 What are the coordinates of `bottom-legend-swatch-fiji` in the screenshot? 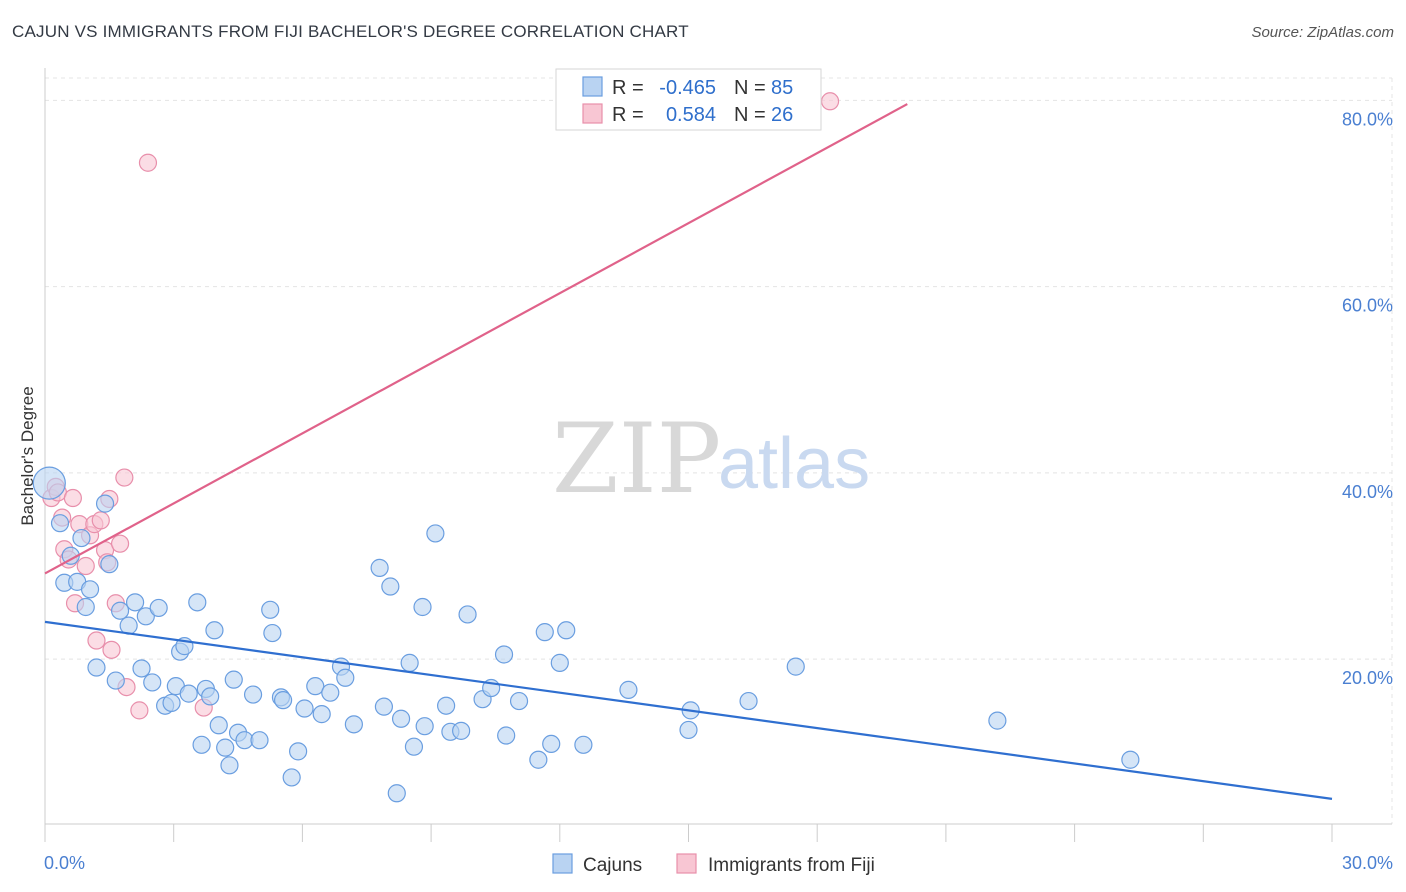 It's located at (686, 863).